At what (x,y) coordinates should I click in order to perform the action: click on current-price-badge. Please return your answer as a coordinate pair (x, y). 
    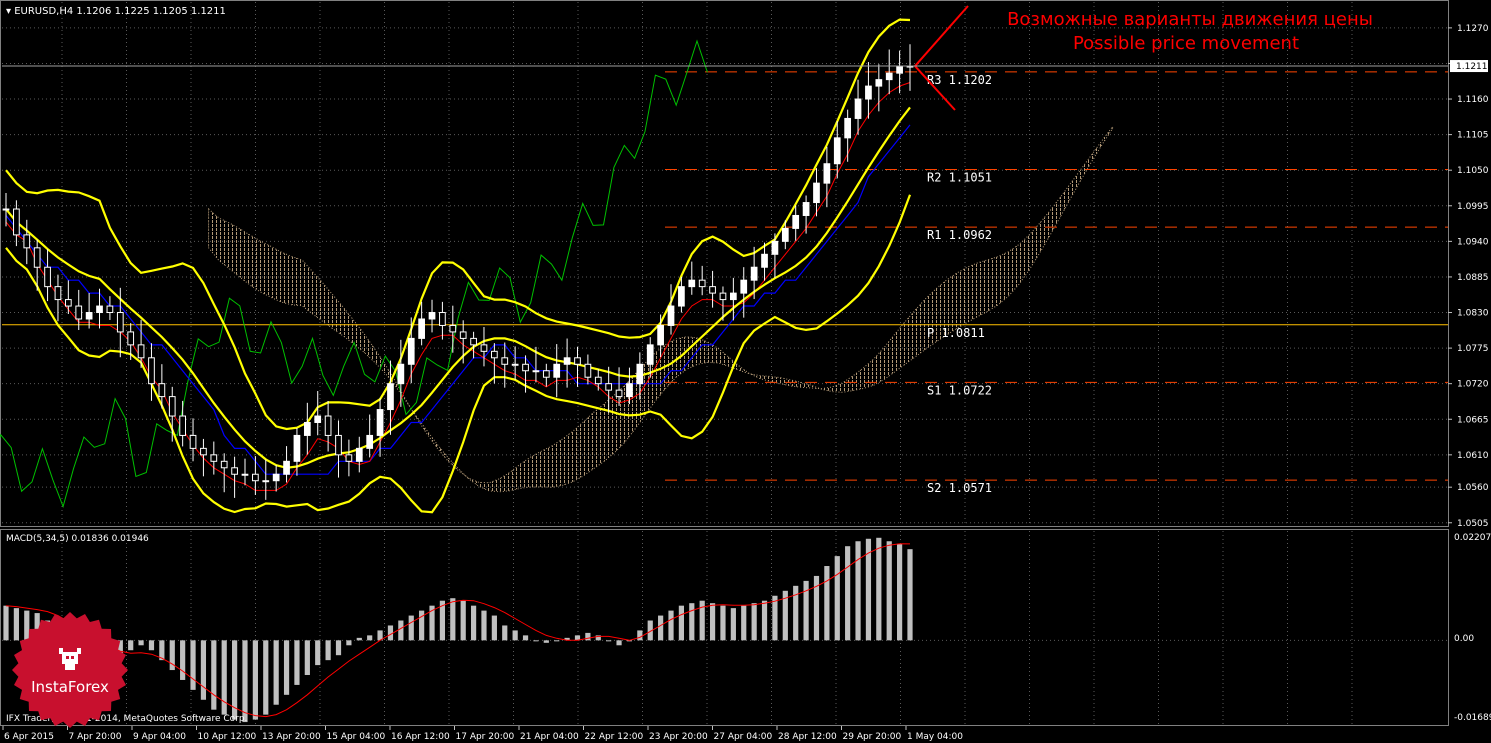
    Looking at the image, I should click on (1469, 66).